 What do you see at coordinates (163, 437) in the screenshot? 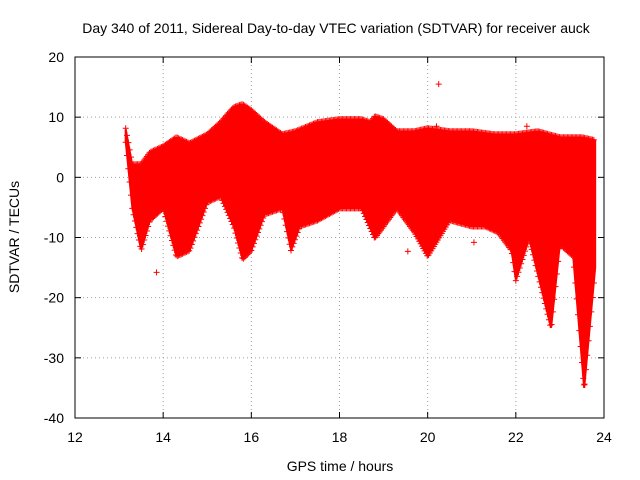
I see `x-tick-label: 14` at bounding box center [163, 437].